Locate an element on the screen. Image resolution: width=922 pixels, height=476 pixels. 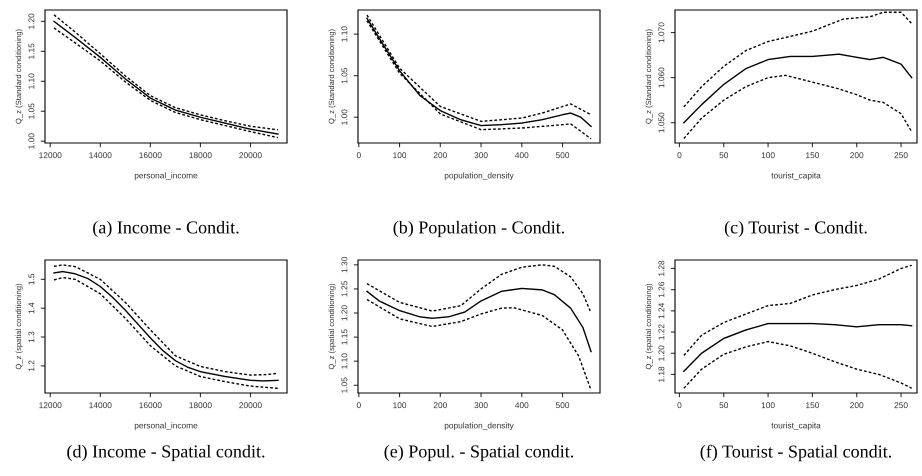
y-tick-label: 1.5 is located at coordinates (31, 279).